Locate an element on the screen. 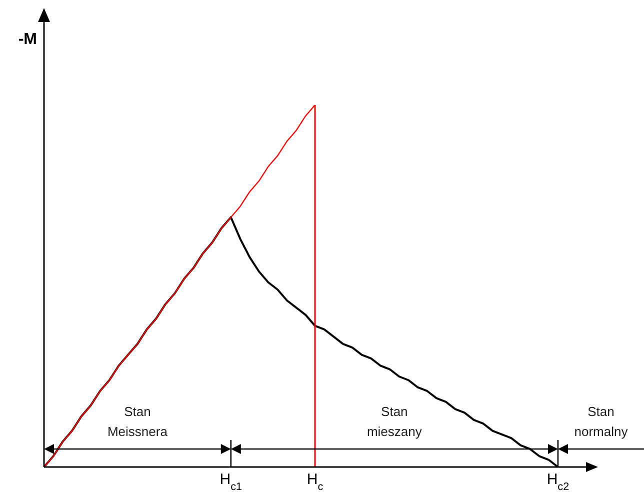  annotation: Stan mieszany is located at coordinates (394, 421).